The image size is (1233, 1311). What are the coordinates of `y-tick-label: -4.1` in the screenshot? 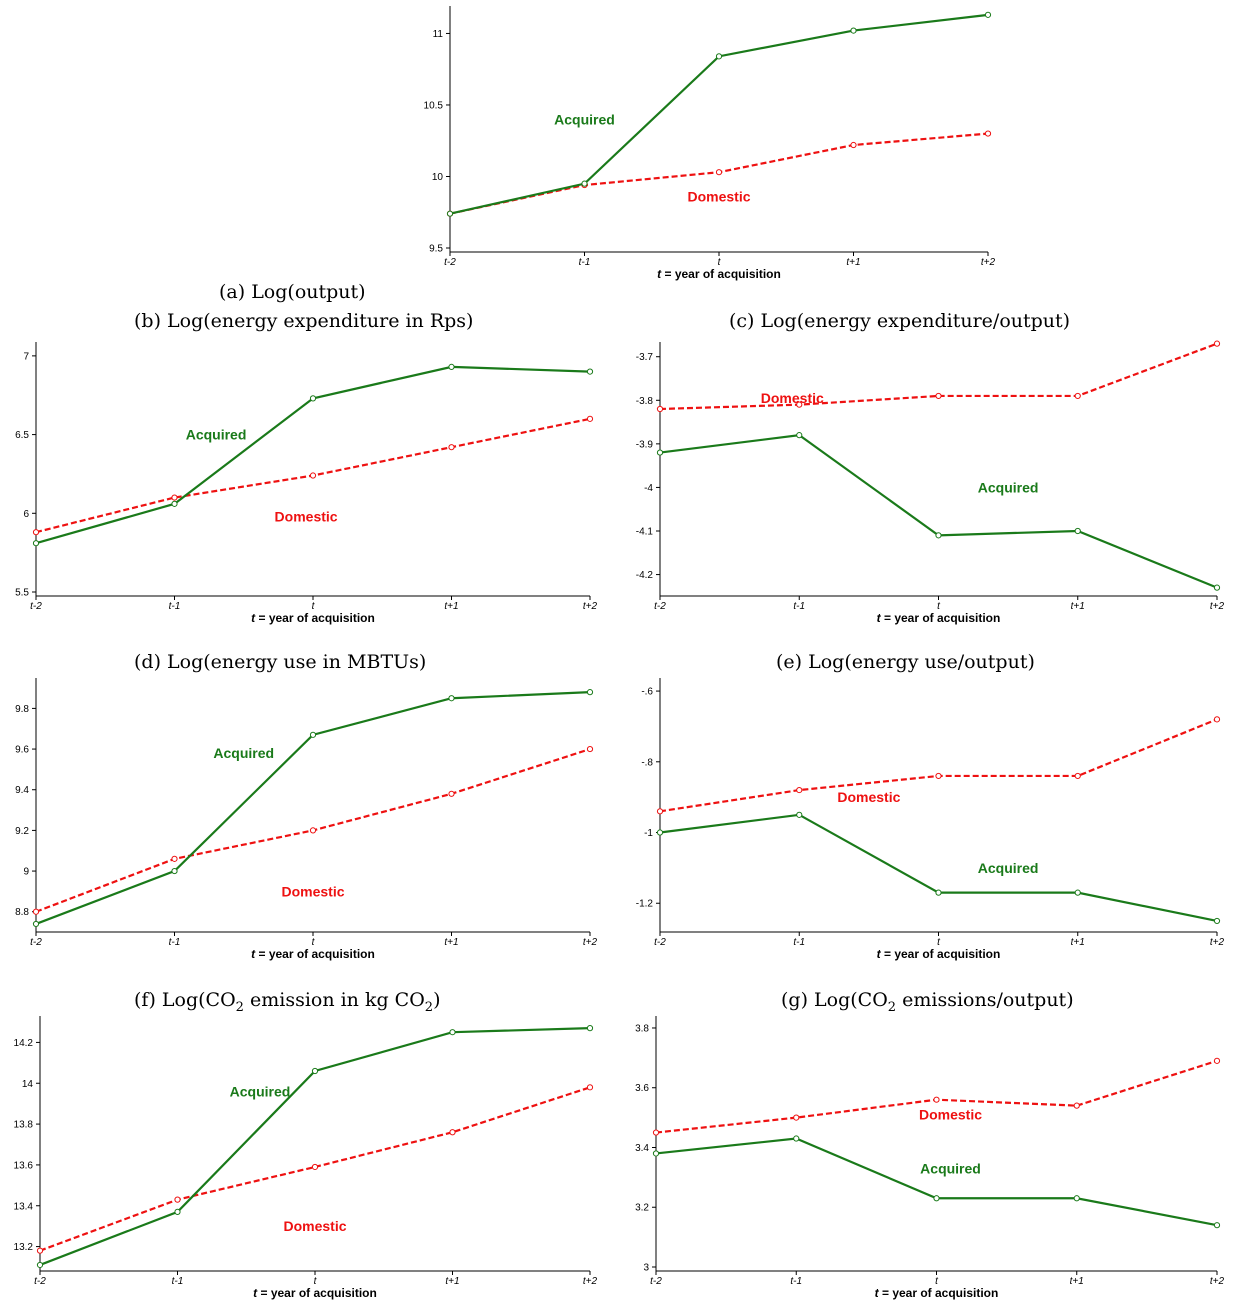 It's located at (645, 532).